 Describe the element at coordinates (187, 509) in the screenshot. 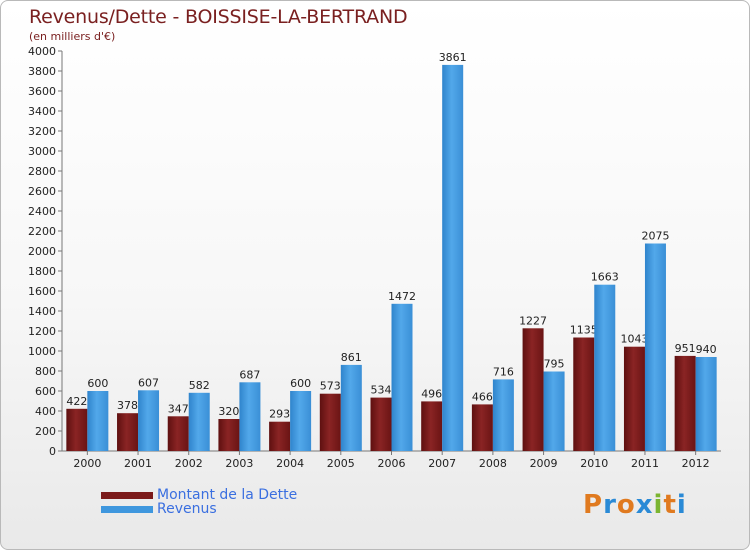

I see `legend-label-revenus: Revenus` at that location.